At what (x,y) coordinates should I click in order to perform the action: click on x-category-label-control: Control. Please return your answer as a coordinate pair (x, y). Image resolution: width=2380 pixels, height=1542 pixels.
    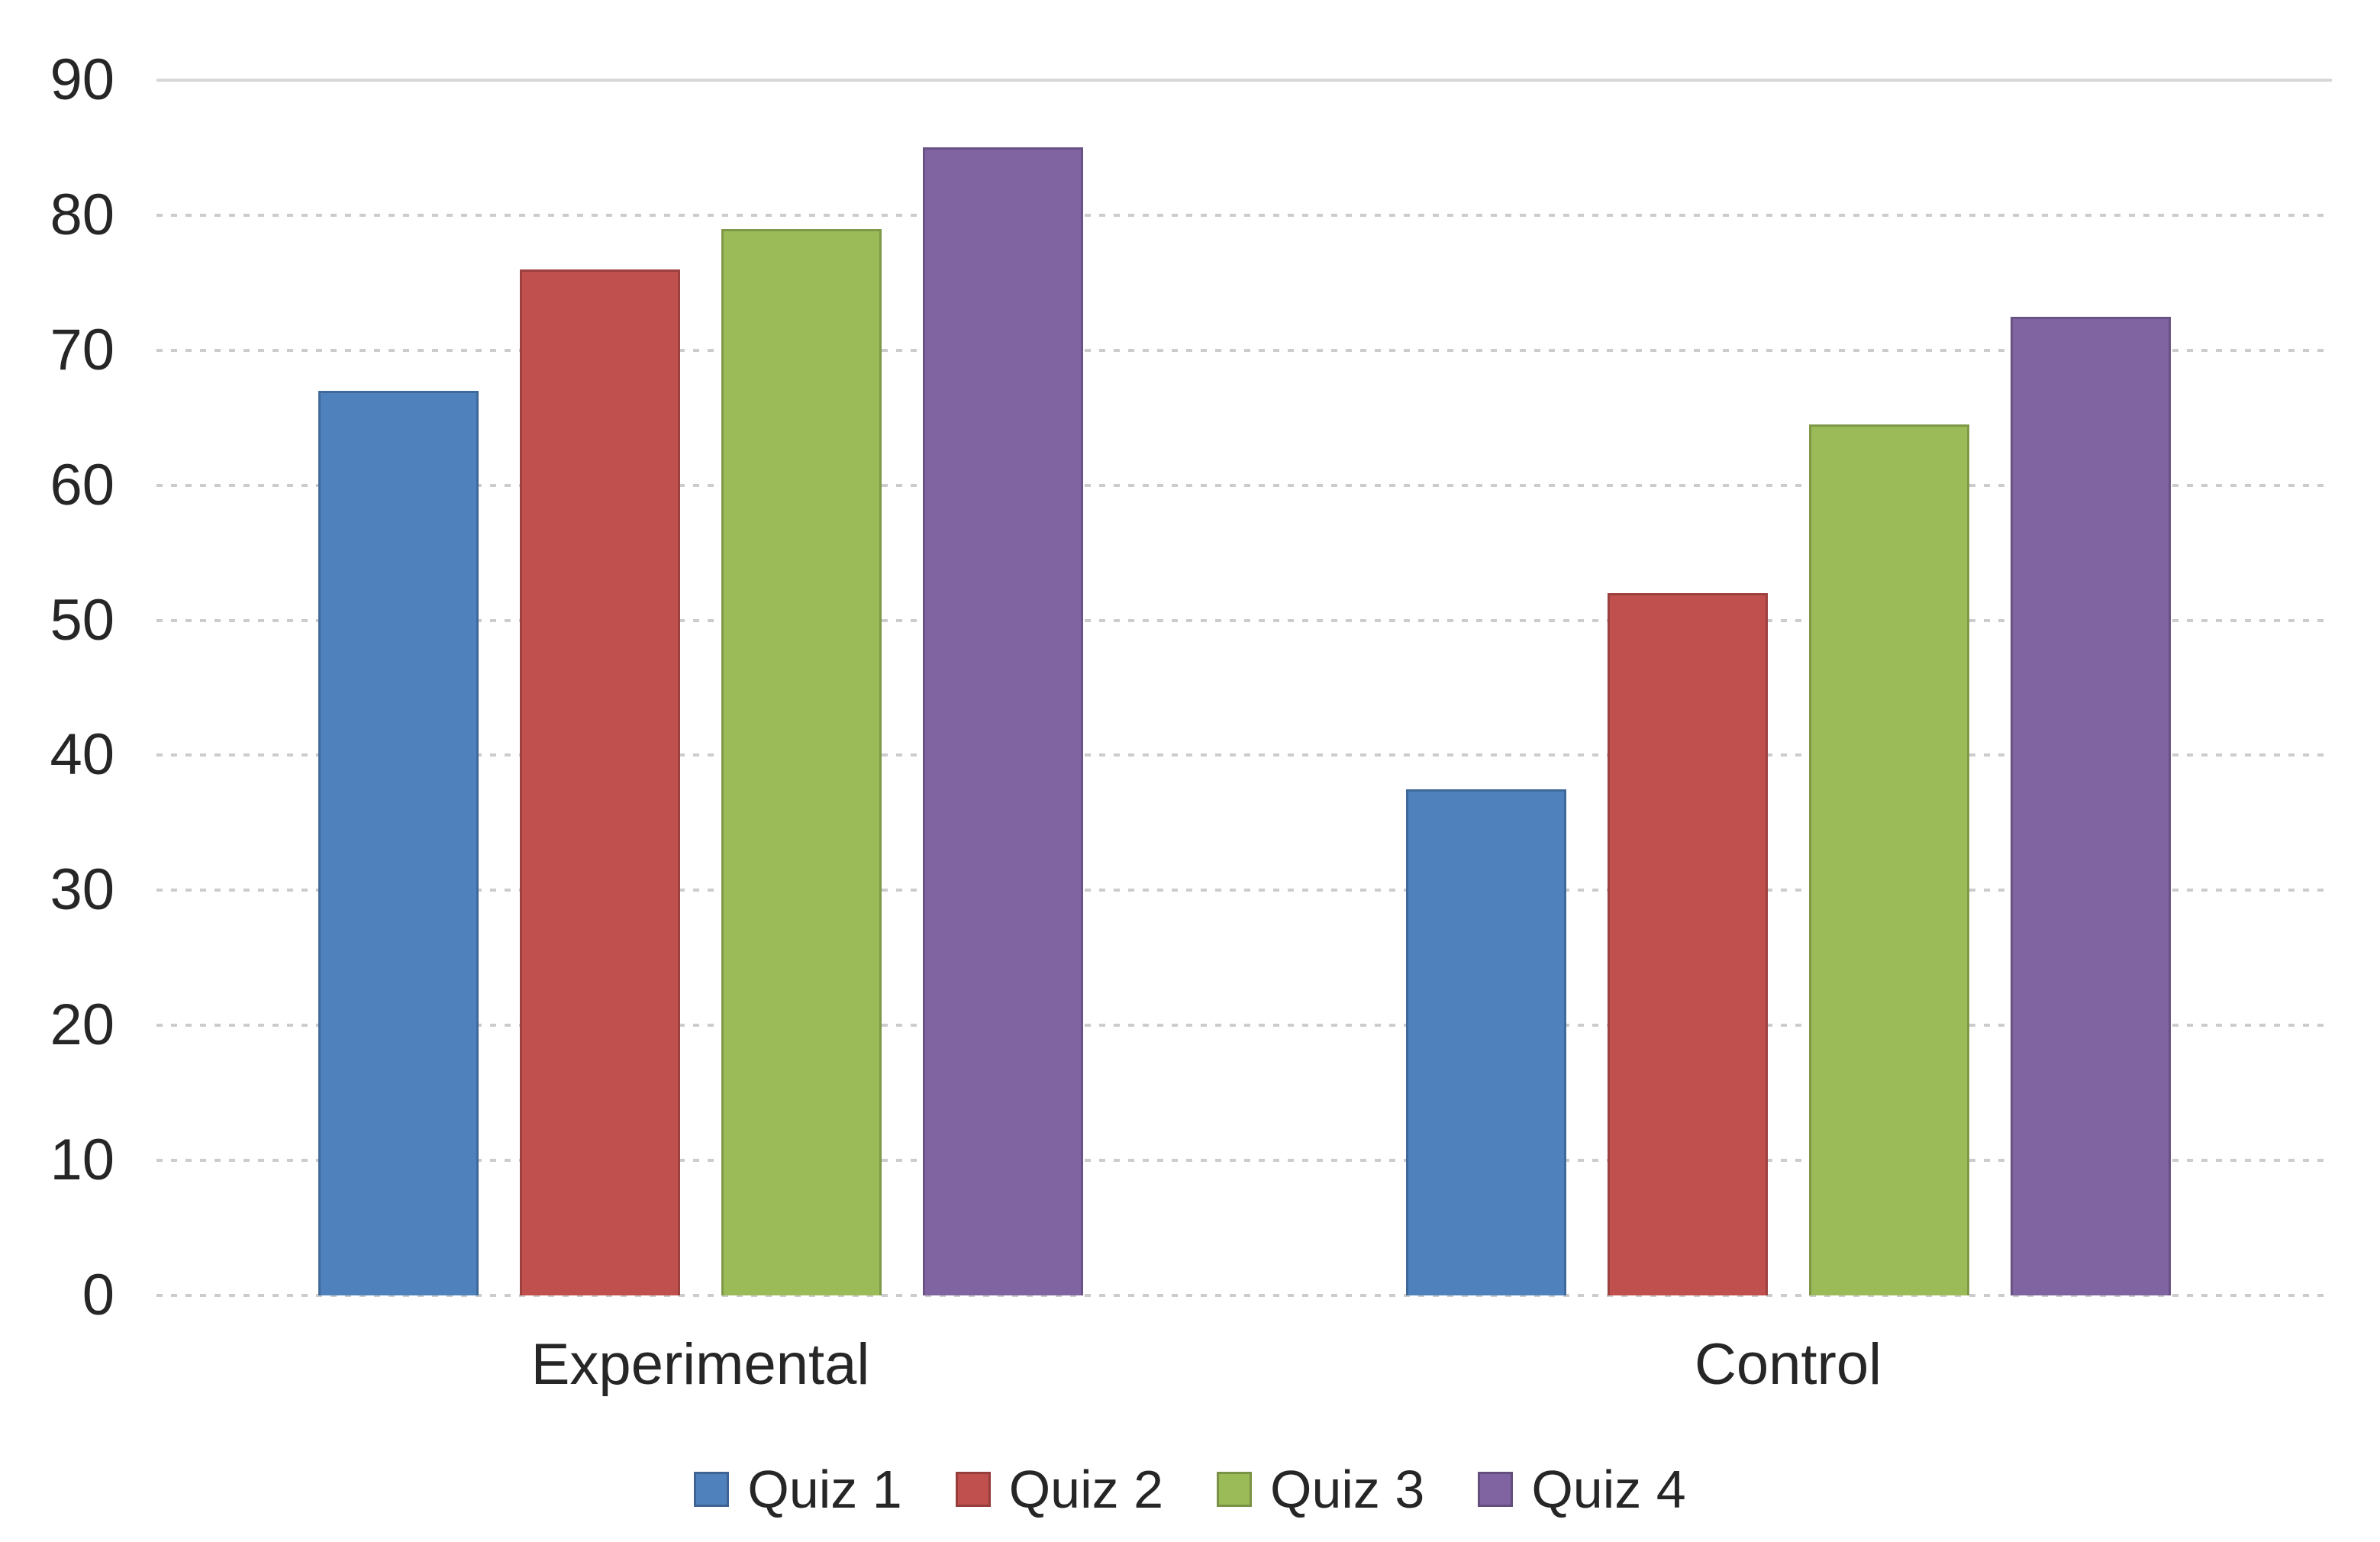
    Looking at the image, I should click on (1789, 1364).